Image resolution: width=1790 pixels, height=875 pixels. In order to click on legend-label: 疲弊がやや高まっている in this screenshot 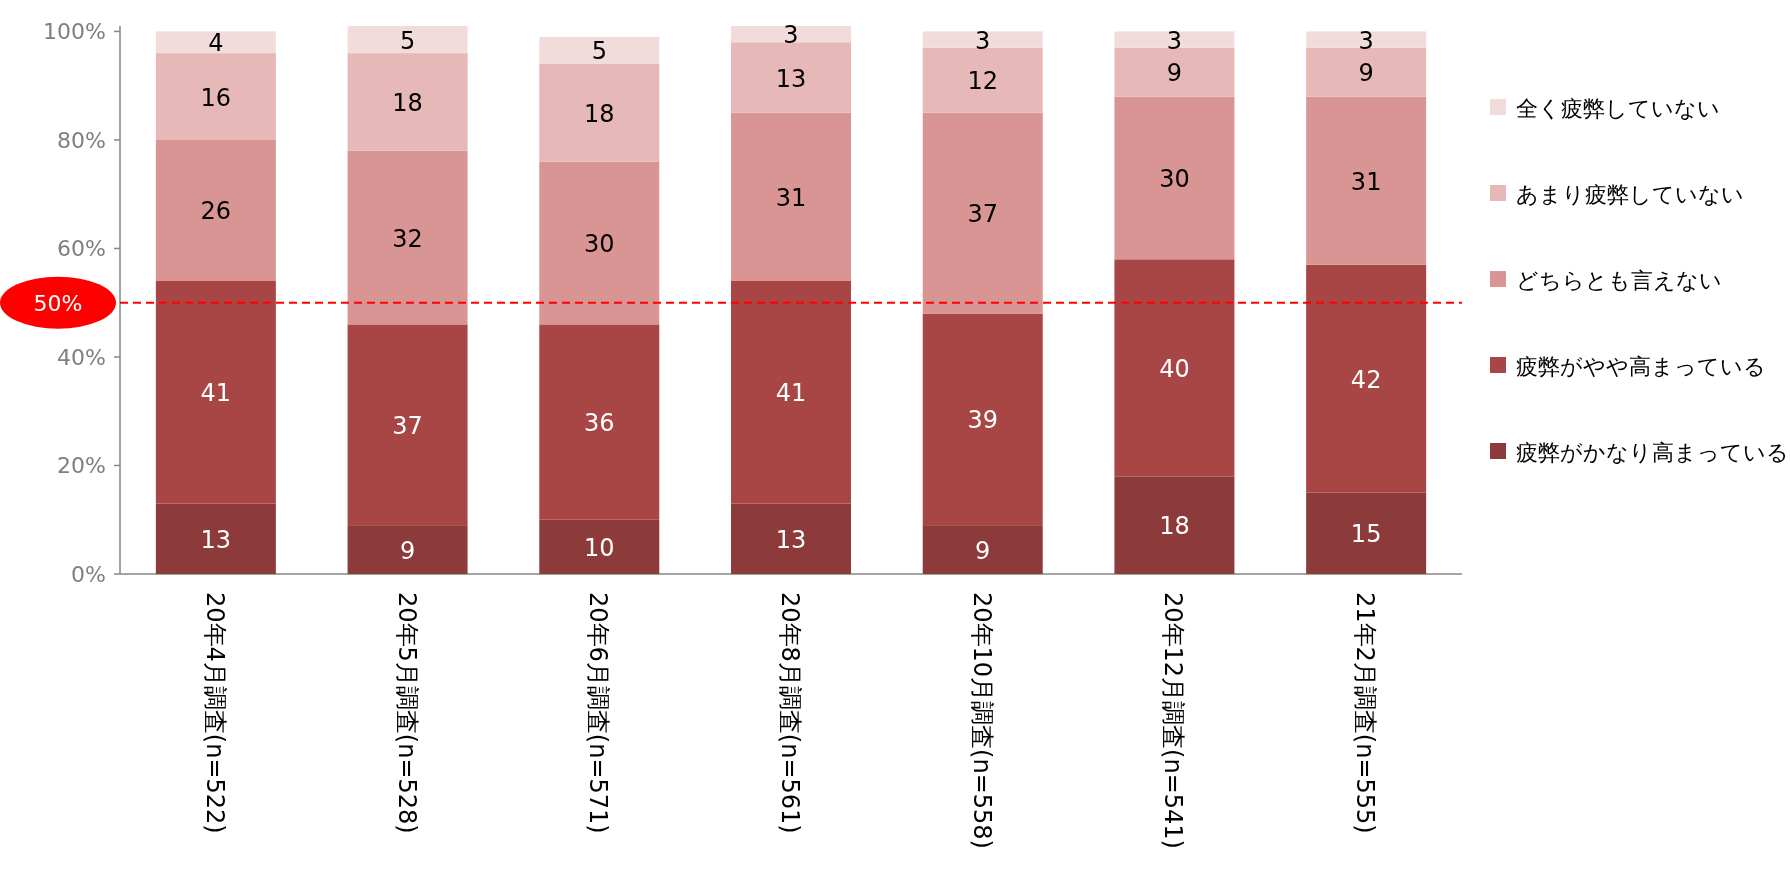, I will do `click(1641, 366)`.